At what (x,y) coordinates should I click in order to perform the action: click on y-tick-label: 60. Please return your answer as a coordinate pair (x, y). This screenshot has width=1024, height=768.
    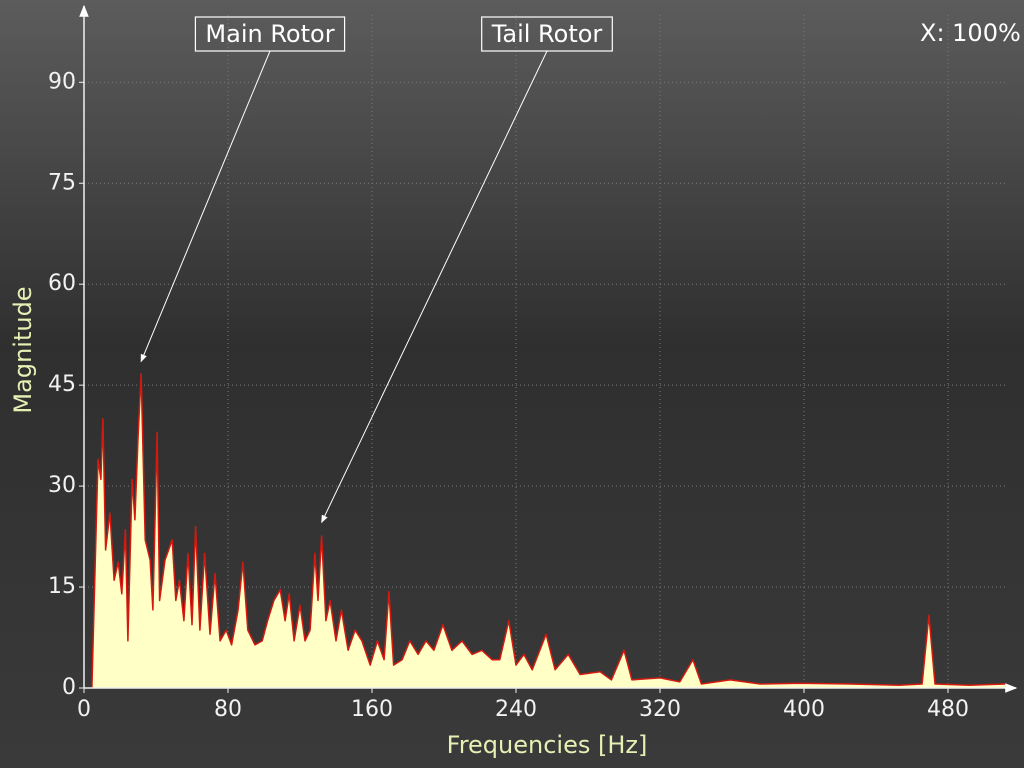
    Looking at the image, I should click on (62, 283).